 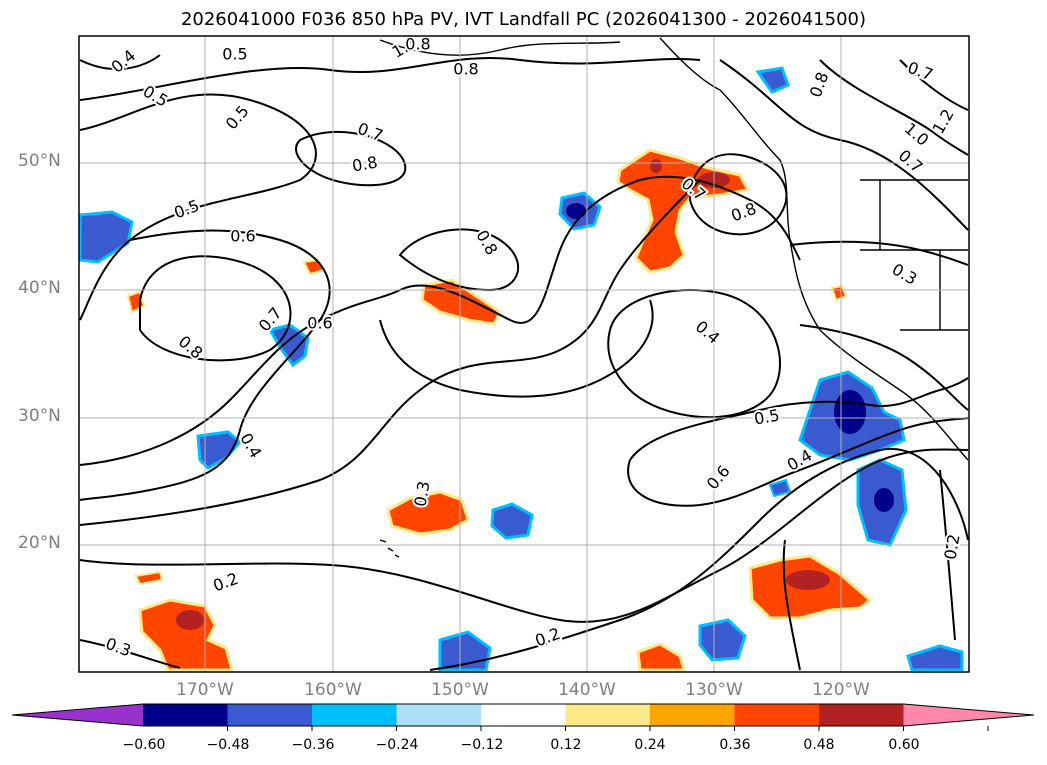 I want to click on colorbar-label: 0.24, so click(x=650, y=745).